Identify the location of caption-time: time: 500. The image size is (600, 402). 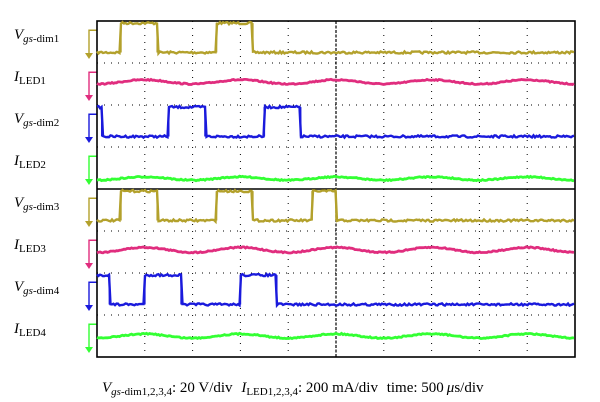
(415, 388).